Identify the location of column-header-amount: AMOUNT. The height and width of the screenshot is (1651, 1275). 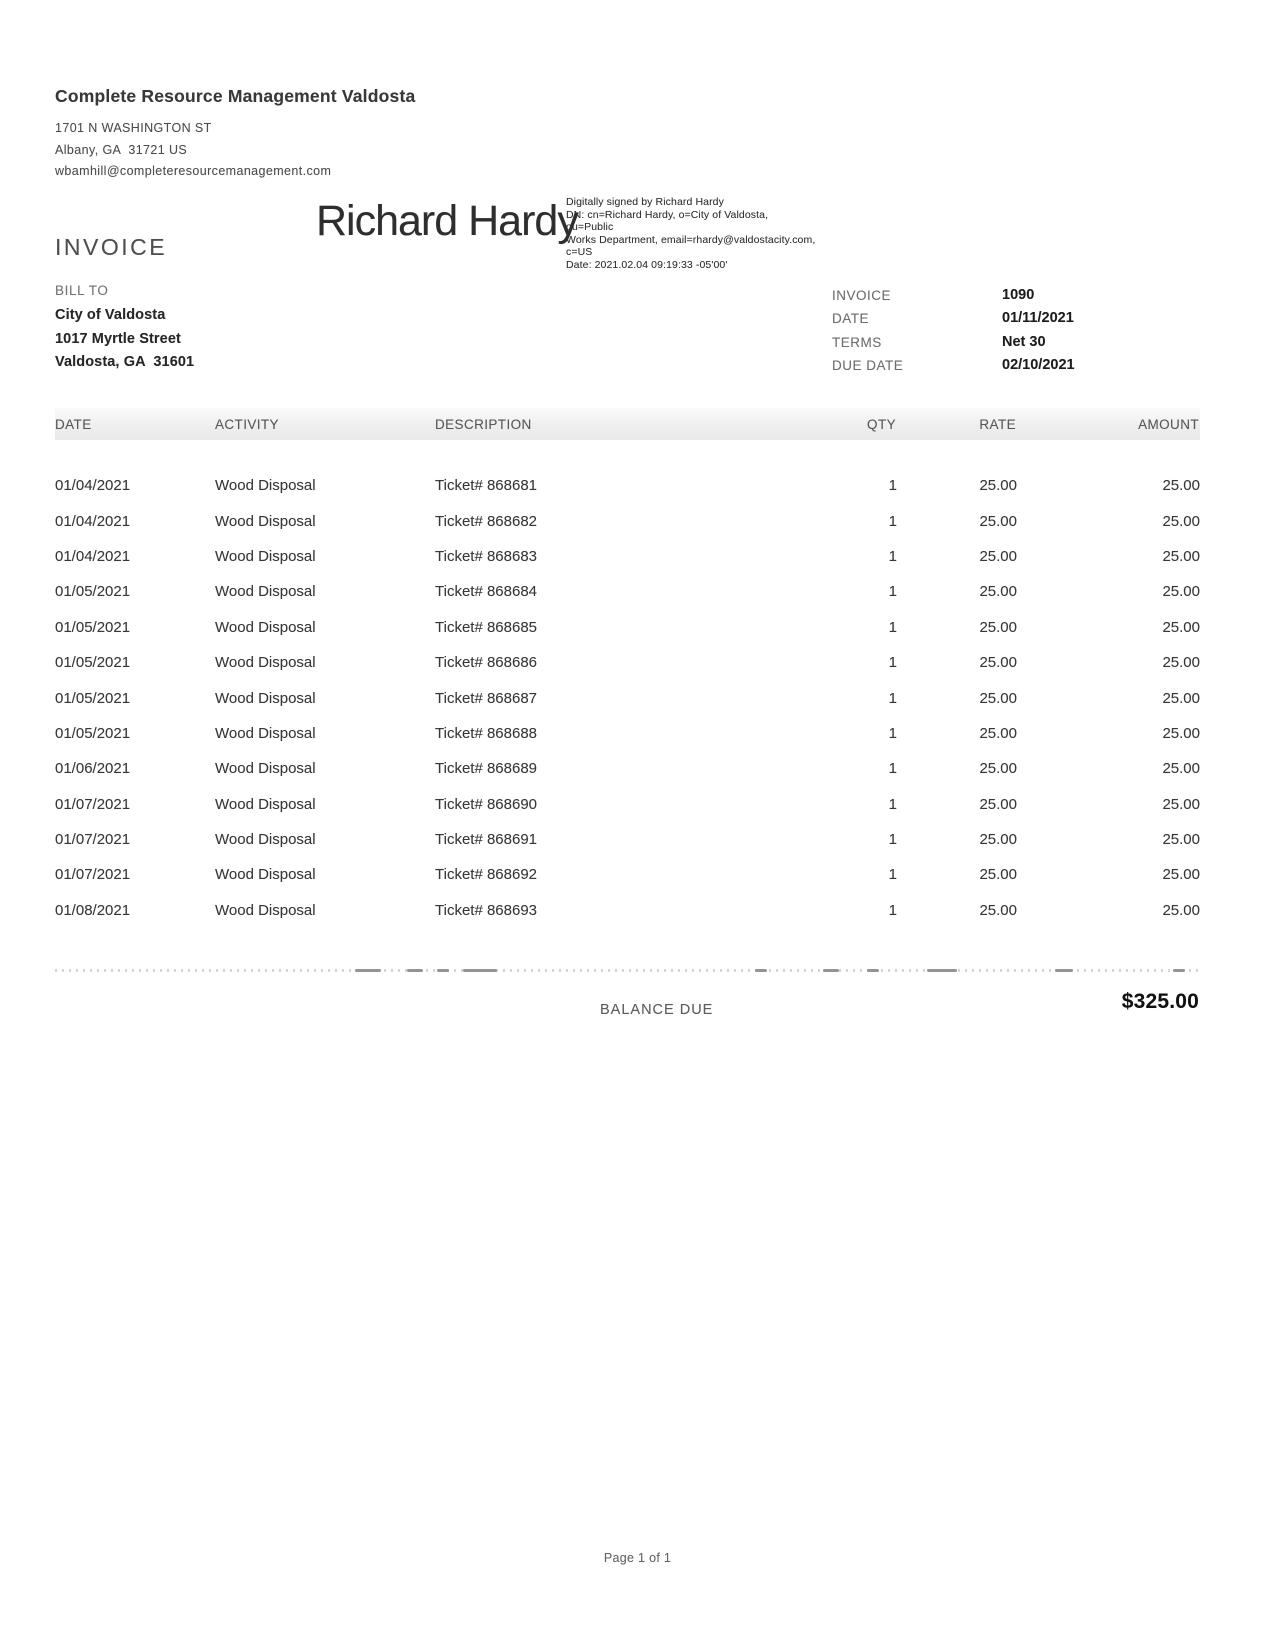
(1168, 424).